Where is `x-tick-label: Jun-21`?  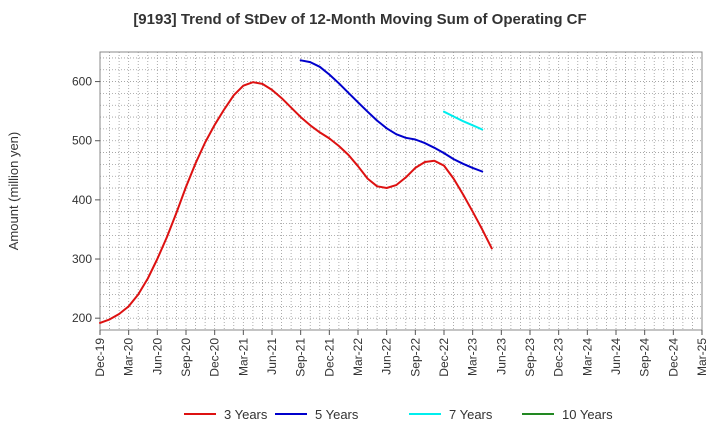
x-tick-label: Jun-21 is located at coordinates (272, 356).